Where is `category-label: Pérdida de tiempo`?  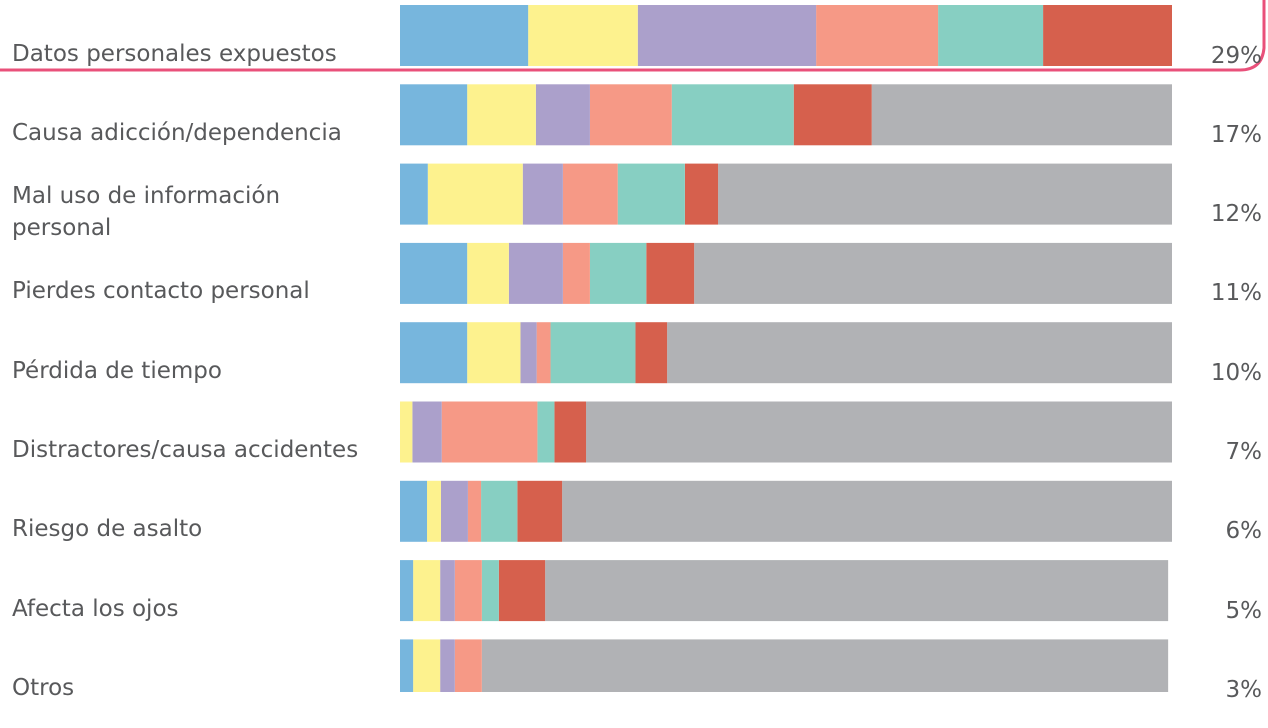 category-label: Pérdida de tiempo is located at coordinates (117, 370).